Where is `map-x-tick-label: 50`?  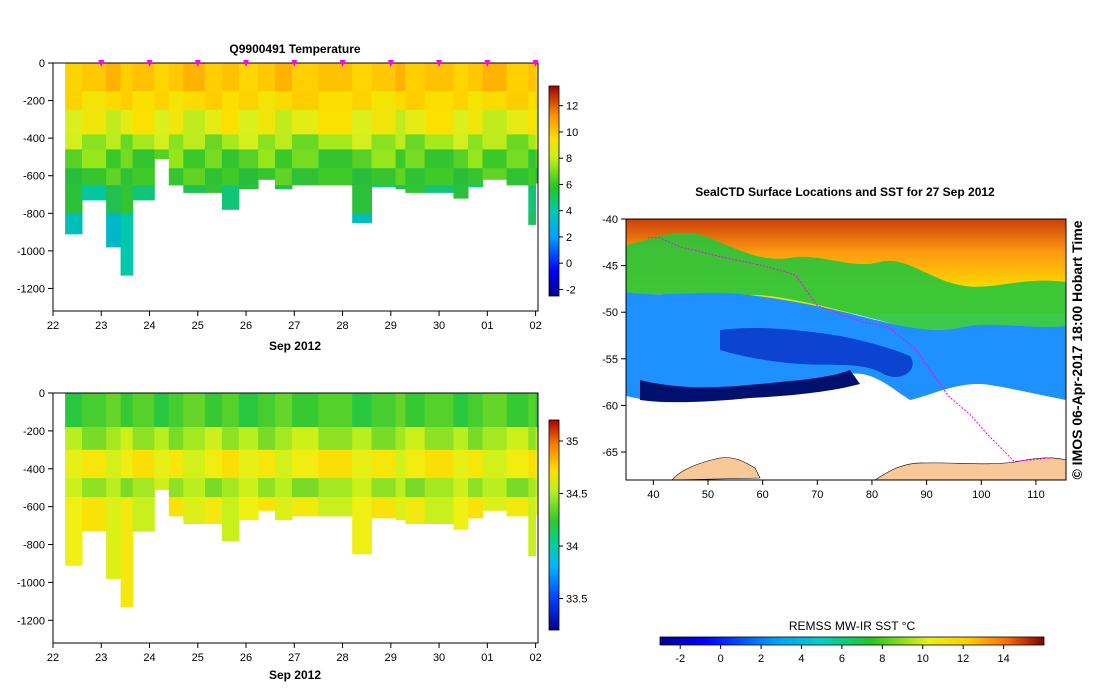 map-x-tick-label: 50 is located at coordinates (708, 495).